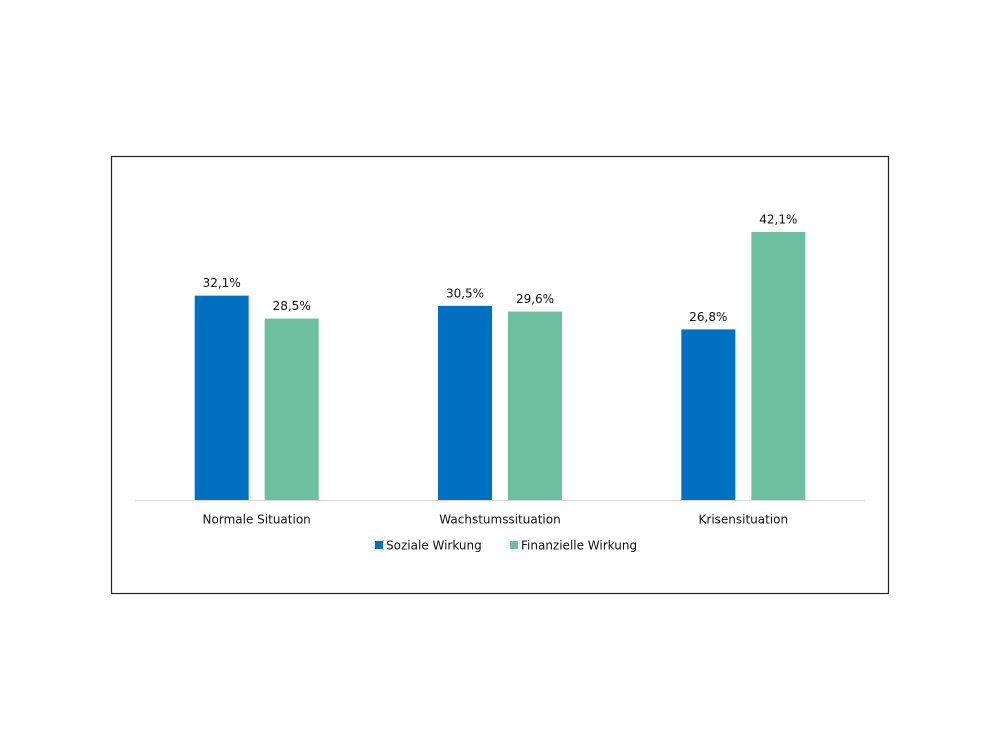  Describe the element at coordinates (292, 306) in the screenshot. I see `value-label: 28,5%` at that location.